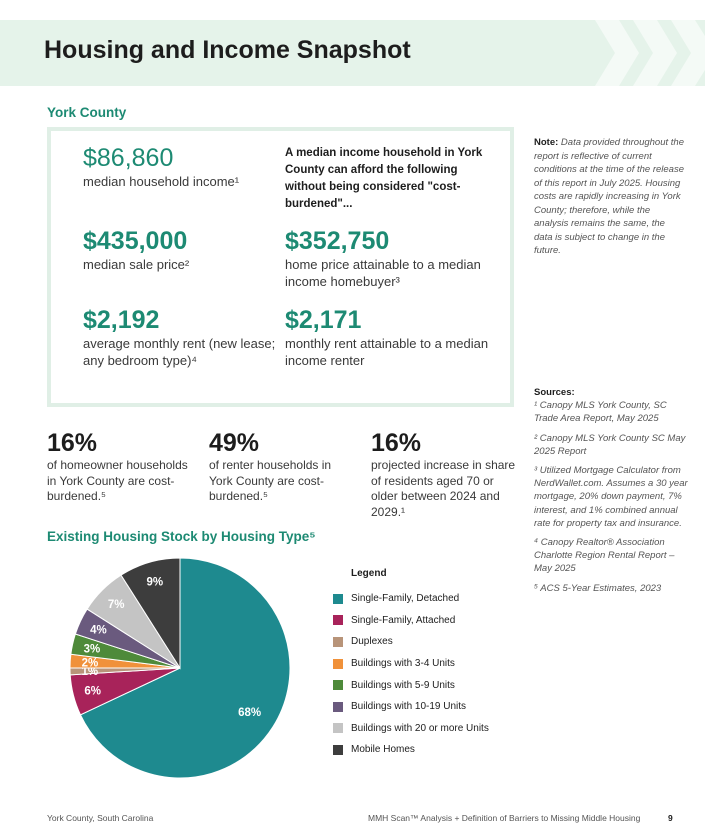  I want to click on metric-sale-price: $435,000 median sale price², so click(178, 249).